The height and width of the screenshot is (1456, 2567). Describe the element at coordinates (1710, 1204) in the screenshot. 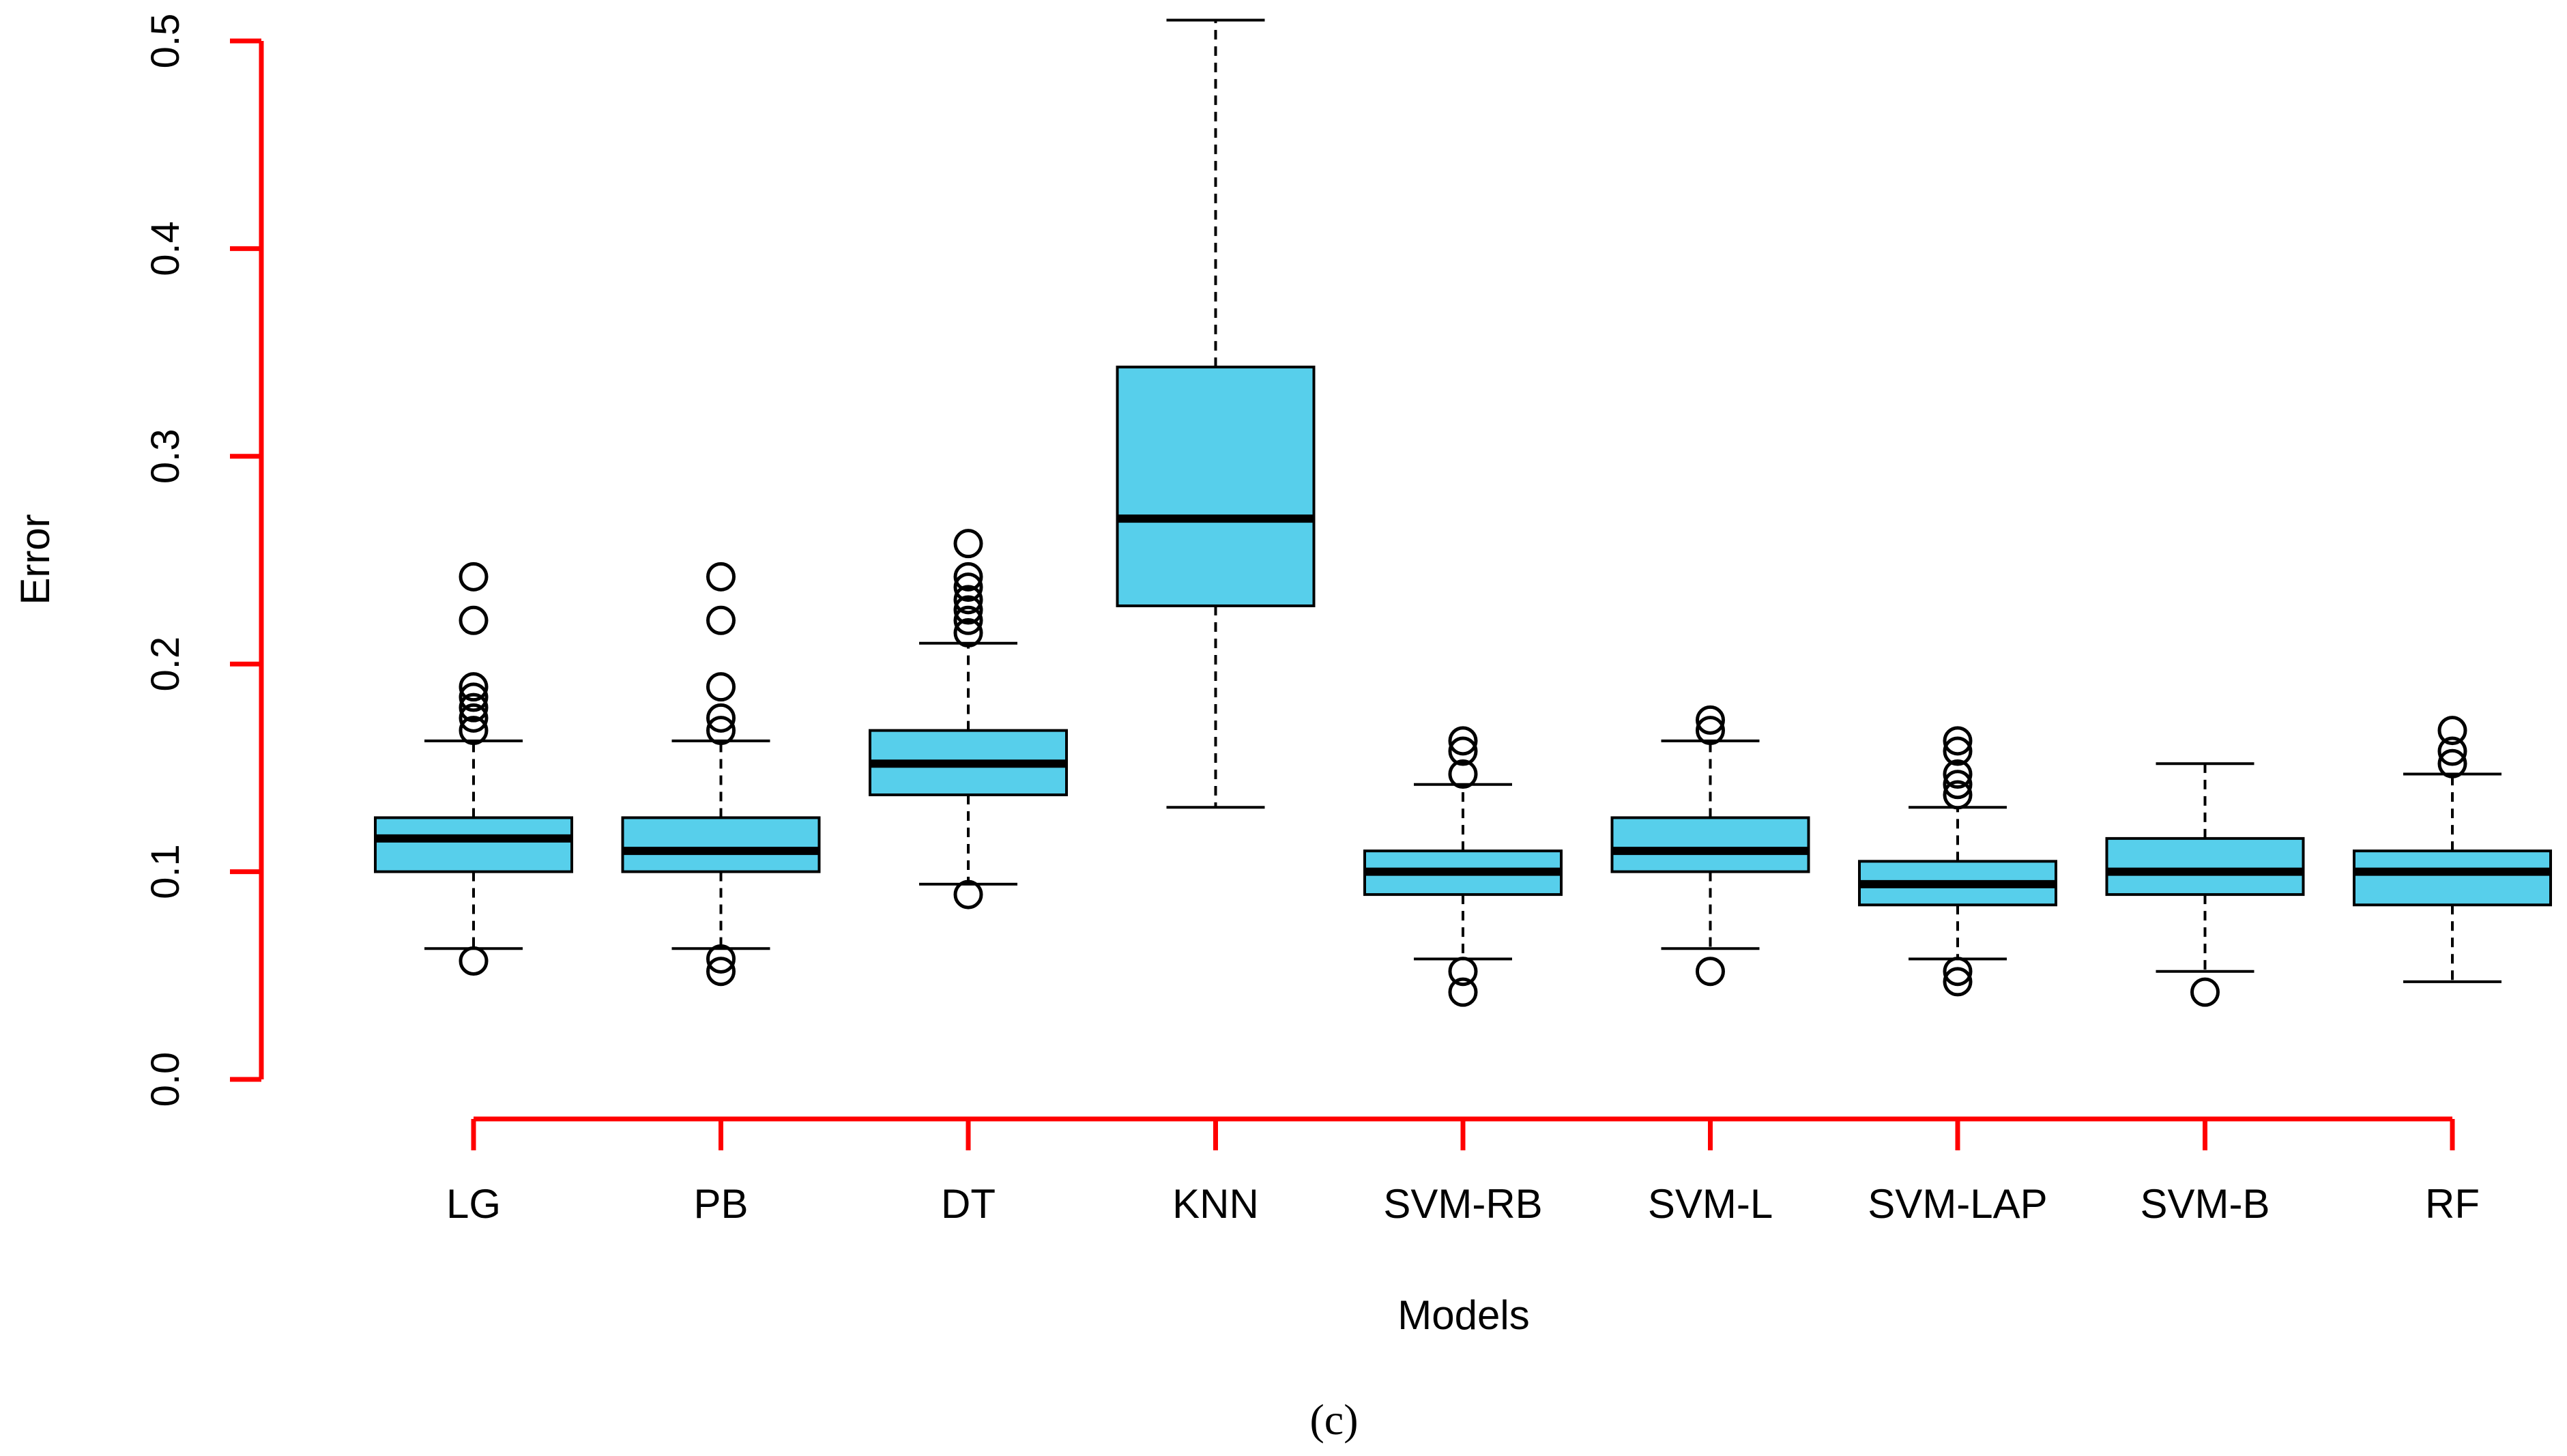

I see `x-tick-label: SVM-L` at that location.